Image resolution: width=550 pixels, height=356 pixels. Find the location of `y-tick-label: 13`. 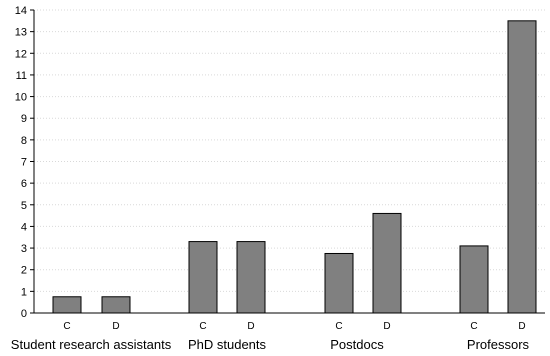

y-tick-label: 13 is located at coordinates (21, 33).